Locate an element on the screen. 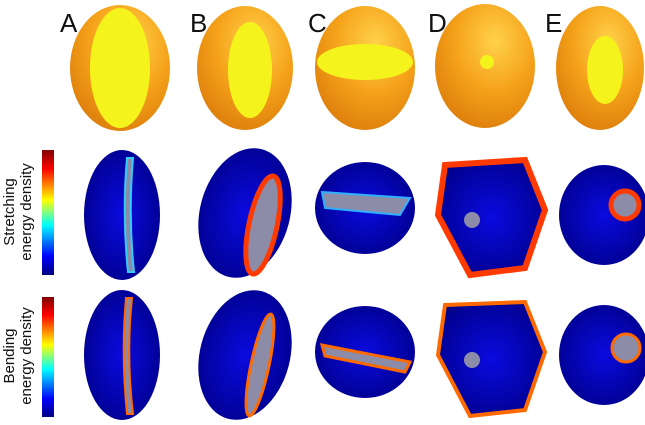 The height and width of the screenshot is (425, 645). panel-label: D is located at coordinates (437, 23).